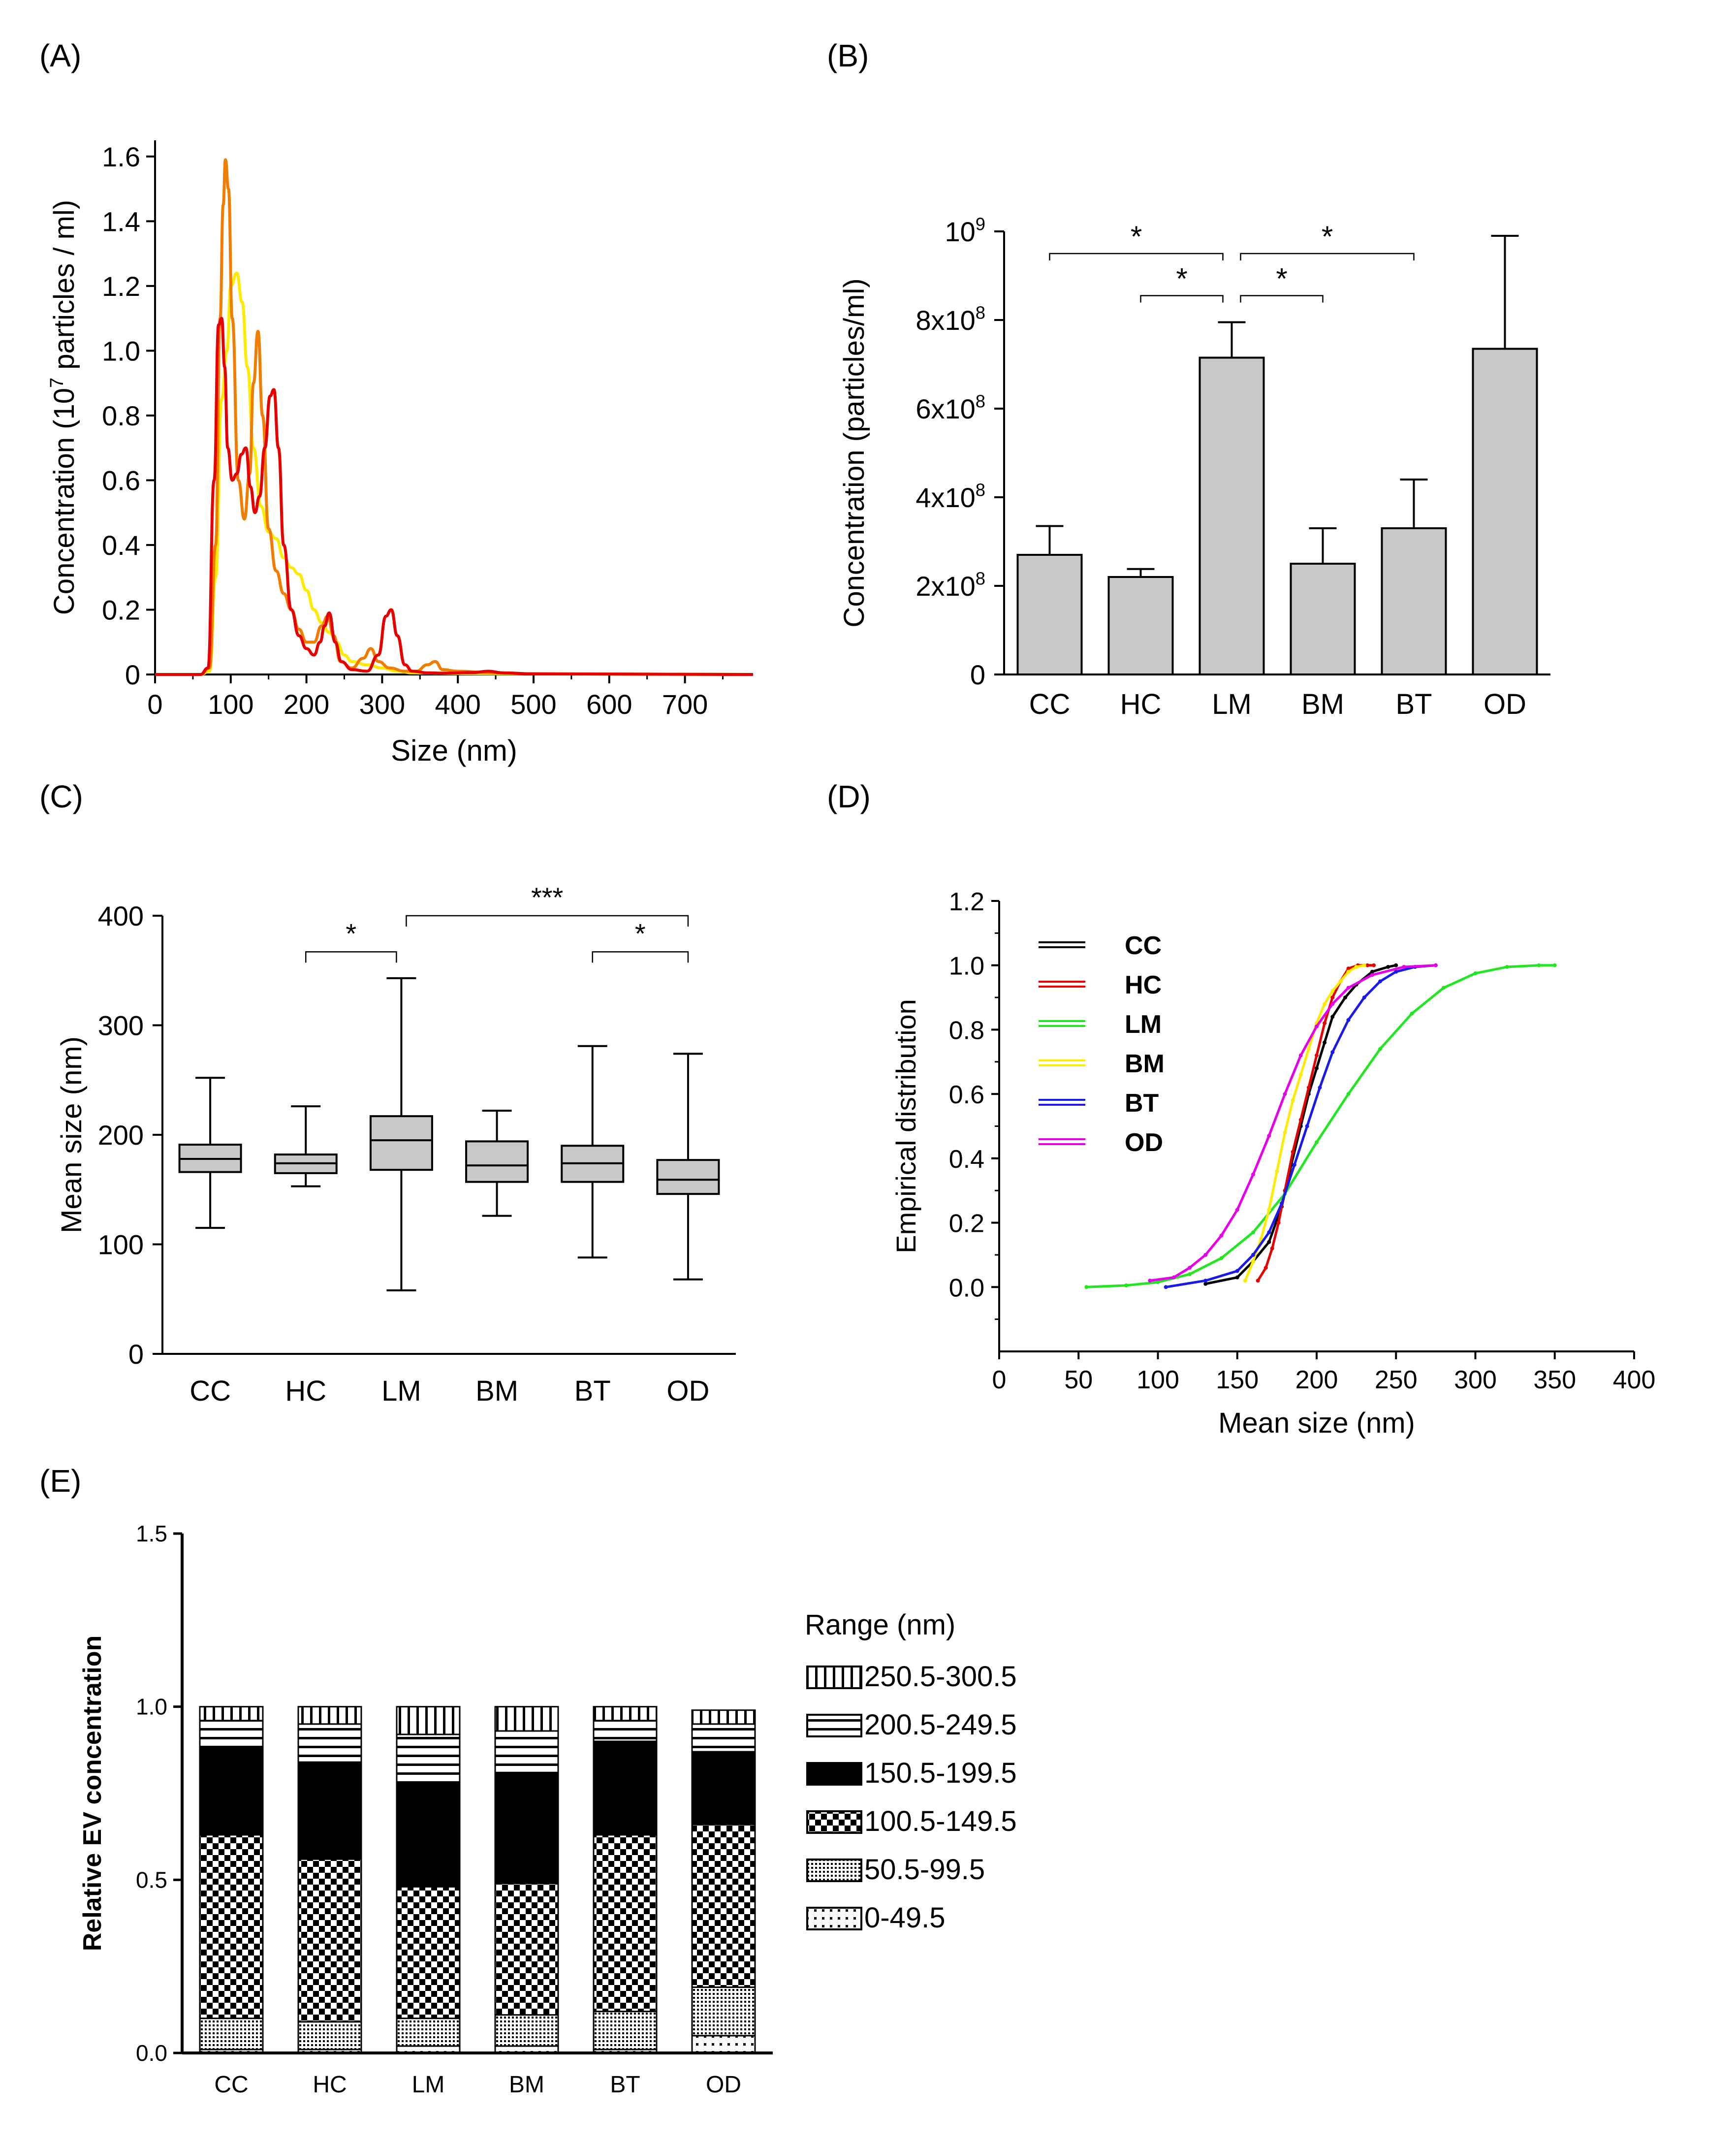  What do you see at coordinates (609, 704) in the screenshot?
I see `x-tick-label: 600` at bounding box center [609, 704].